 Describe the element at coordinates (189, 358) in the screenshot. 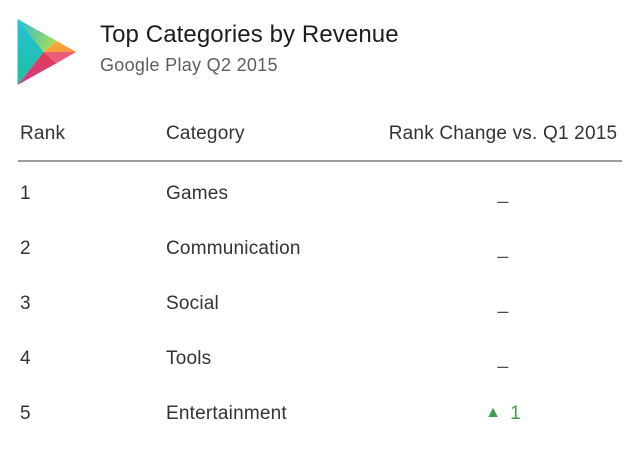

I see `category-cell: Tools` at that location.